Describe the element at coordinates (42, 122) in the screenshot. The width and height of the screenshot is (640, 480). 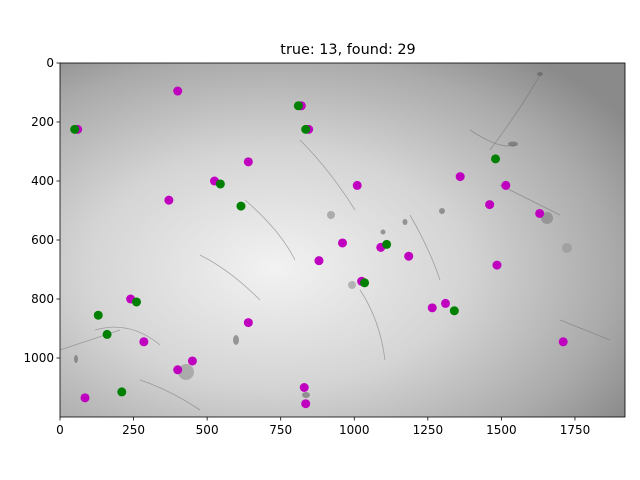
I see `y-tick-label: 200` at that location.